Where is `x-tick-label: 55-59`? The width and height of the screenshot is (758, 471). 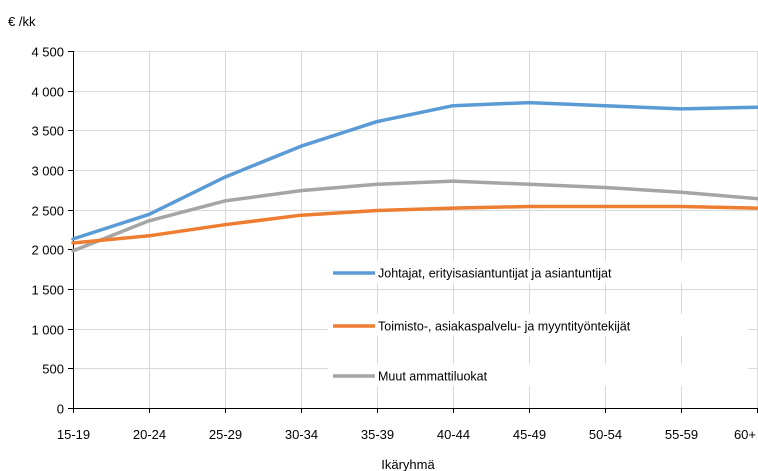
x-tick-label: 55-59 is located at coordinates (681, 434).